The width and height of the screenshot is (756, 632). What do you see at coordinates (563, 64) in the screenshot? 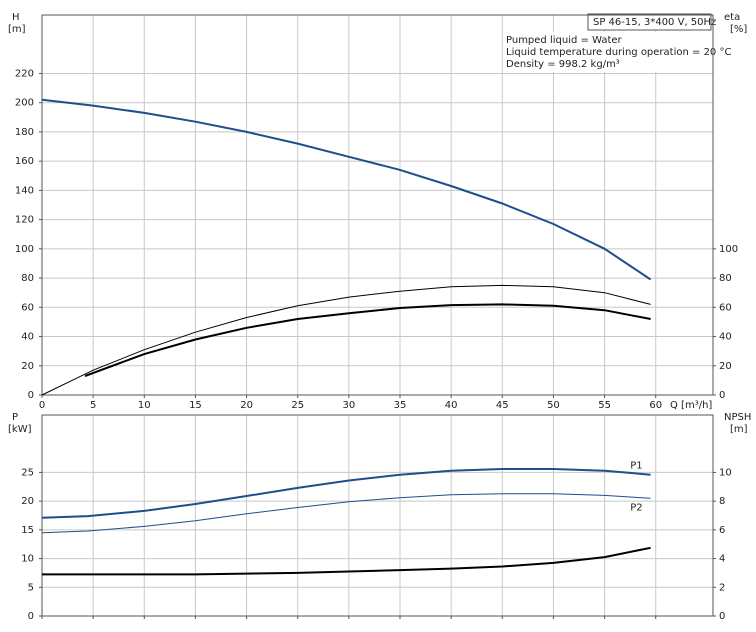
I see `annotation: Density = 998.2 kg/m³` at bounding box center [563, 64].